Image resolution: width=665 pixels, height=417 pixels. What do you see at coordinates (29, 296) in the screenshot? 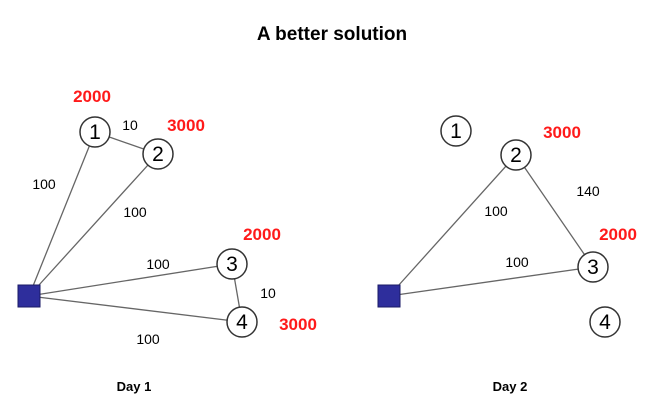
I see `day1-depot-square` at bounding box center [29, 296].